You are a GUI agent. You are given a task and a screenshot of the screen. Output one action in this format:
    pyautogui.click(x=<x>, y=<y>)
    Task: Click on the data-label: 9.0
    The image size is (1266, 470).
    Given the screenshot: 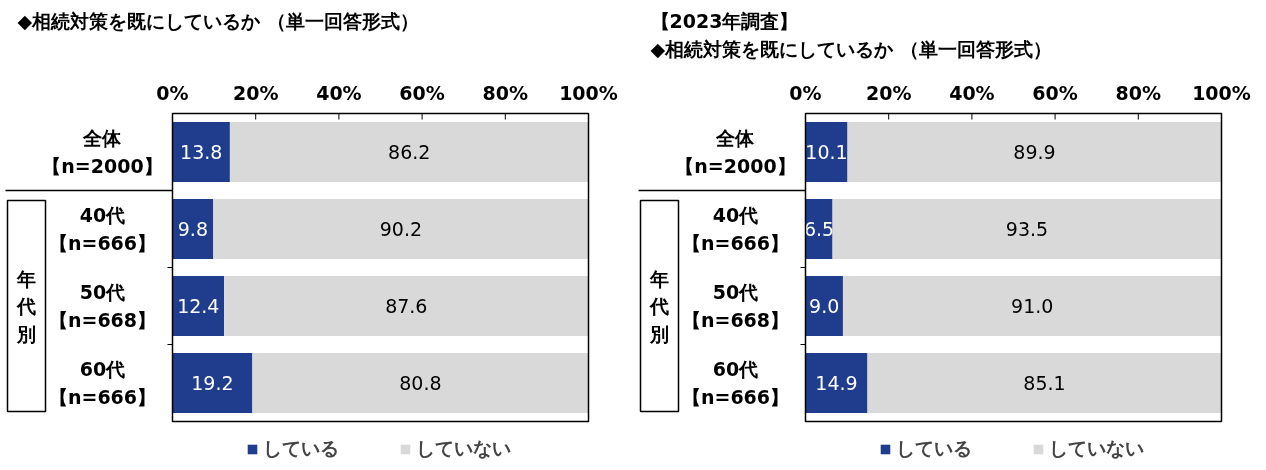 What is the action you would take?
    pyautogui.click(x=824, y=306)
    